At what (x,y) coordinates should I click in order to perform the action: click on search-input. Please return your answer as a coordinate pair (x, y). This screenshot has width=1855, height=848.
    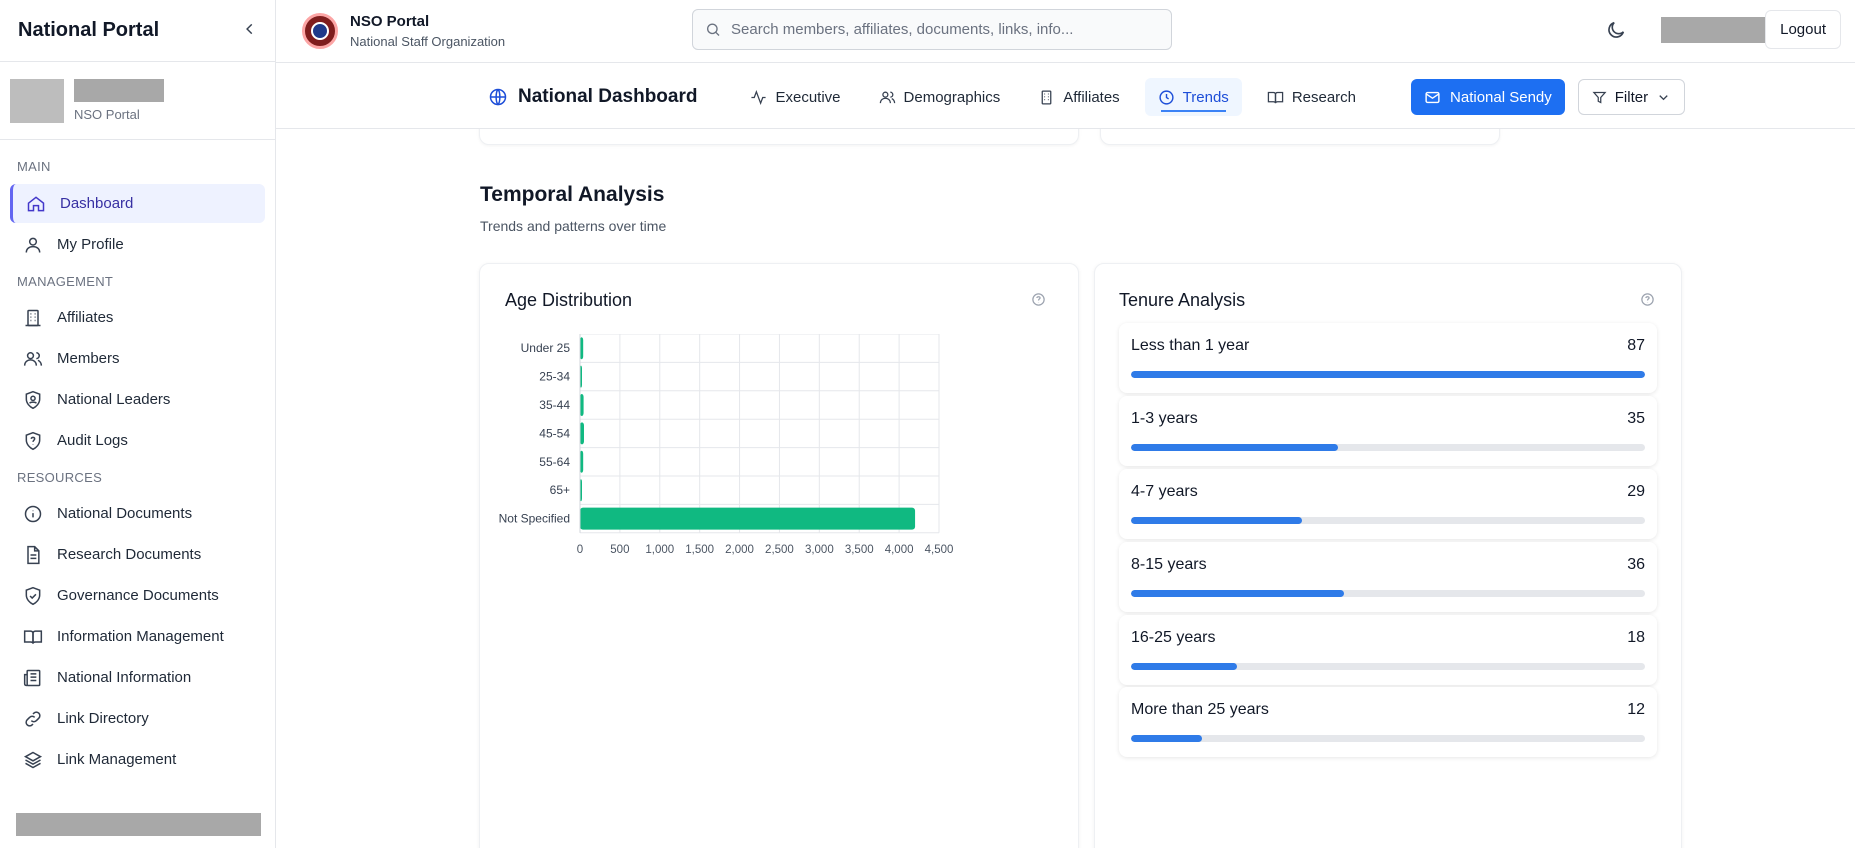
    Looking at the image, I should click on (945, 29).